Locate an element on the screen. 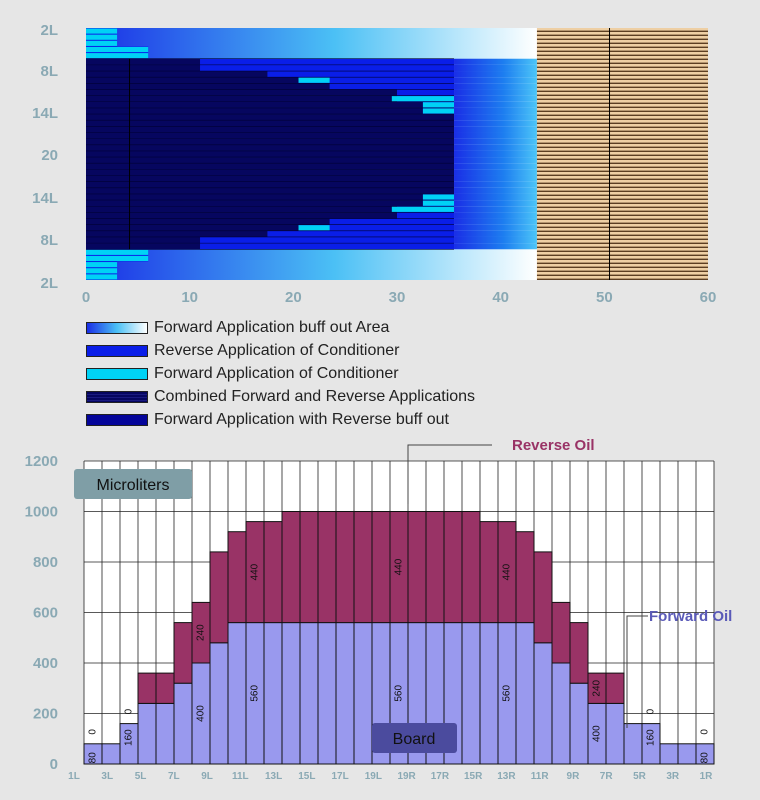 Image resolution: width=760 pixels, height=800 pixels. y-tick-label: 20 is located at coordinates (49, 155).